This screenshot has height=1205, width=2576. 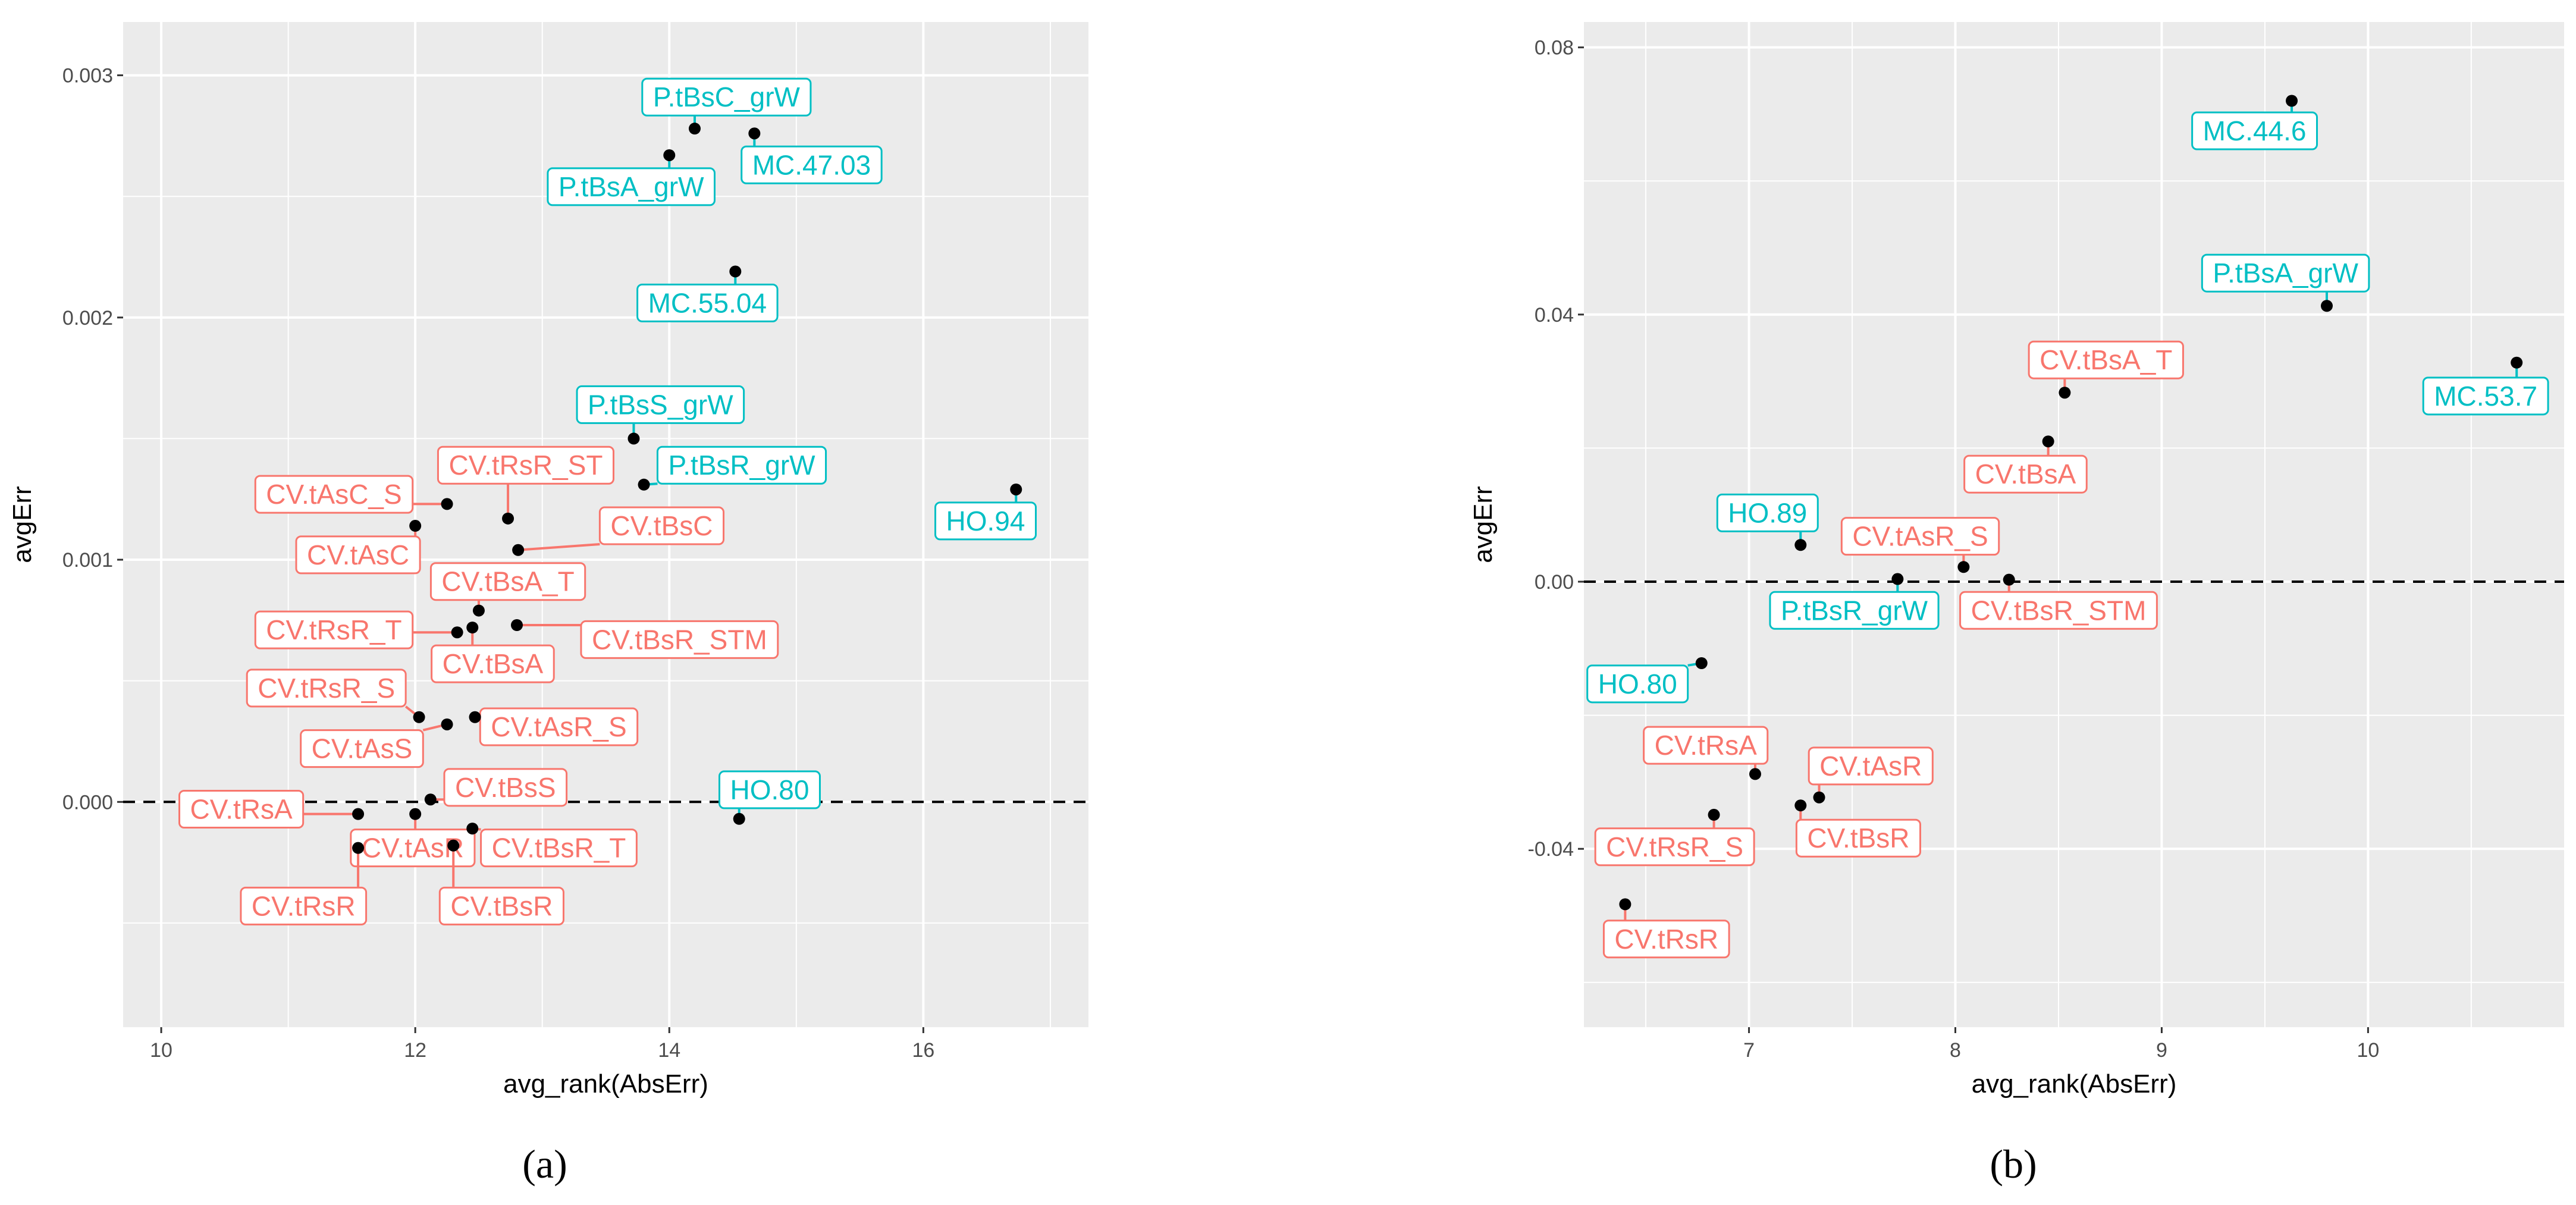 I want to click on data-point-cv-tbss: CV.tBsS, so click(x=496, y=787).